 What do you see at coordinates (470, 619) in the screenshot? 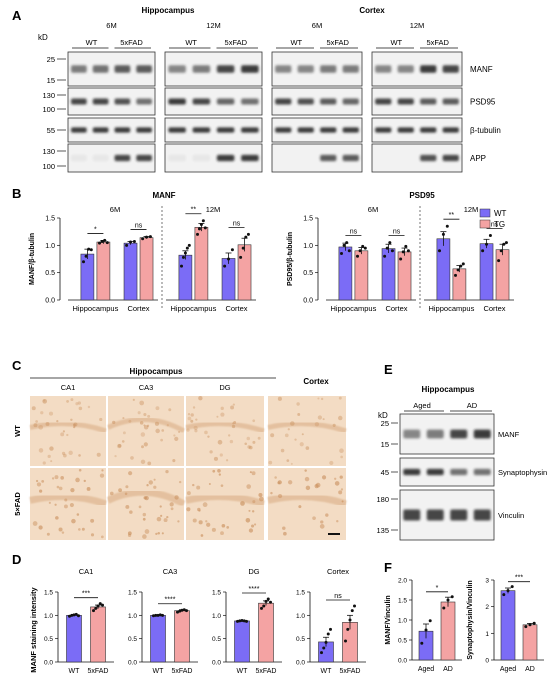
I see `y-axis-label: Synaptophysin/Vinculin` at bounding box center [470, 619].